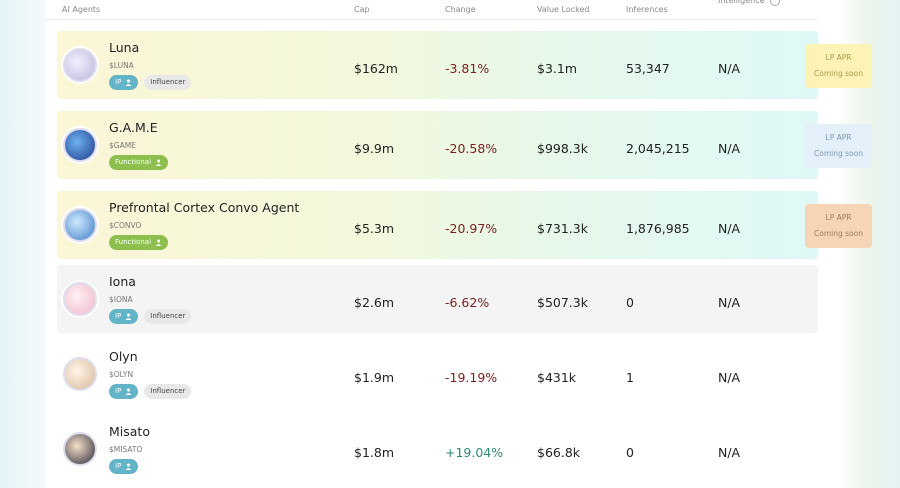 The height and width of the screenshot is (488, 900). I want to click on inferences: 53,347, so click(648, 68).